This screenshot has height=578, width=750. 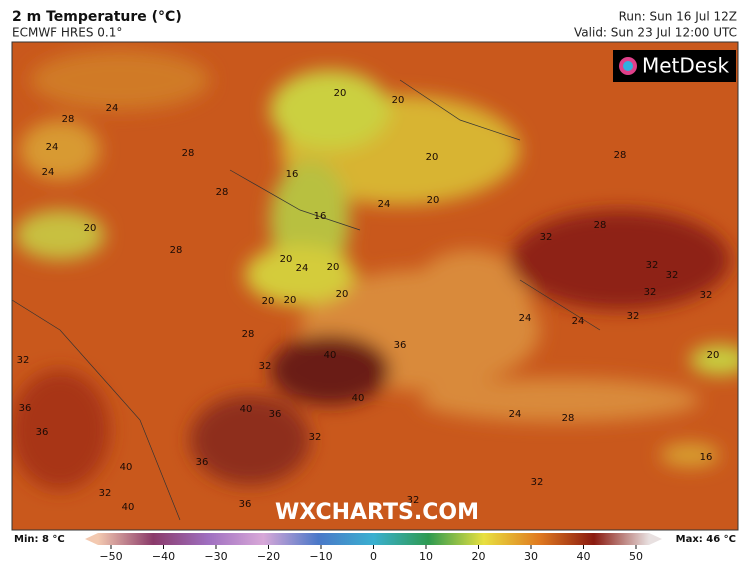 I want to click on colorbar-tick-label: 0, so click(x=373, y=556).